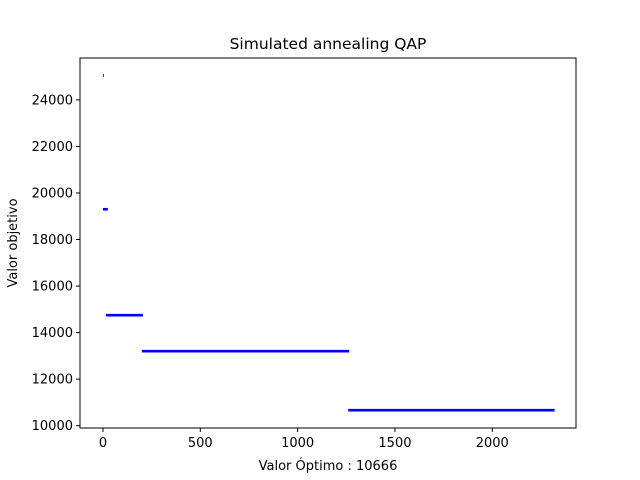  Describe the element at coordinates (52, 426) in the screenshot. I see `y-tick-label-0: 10000` at that location.